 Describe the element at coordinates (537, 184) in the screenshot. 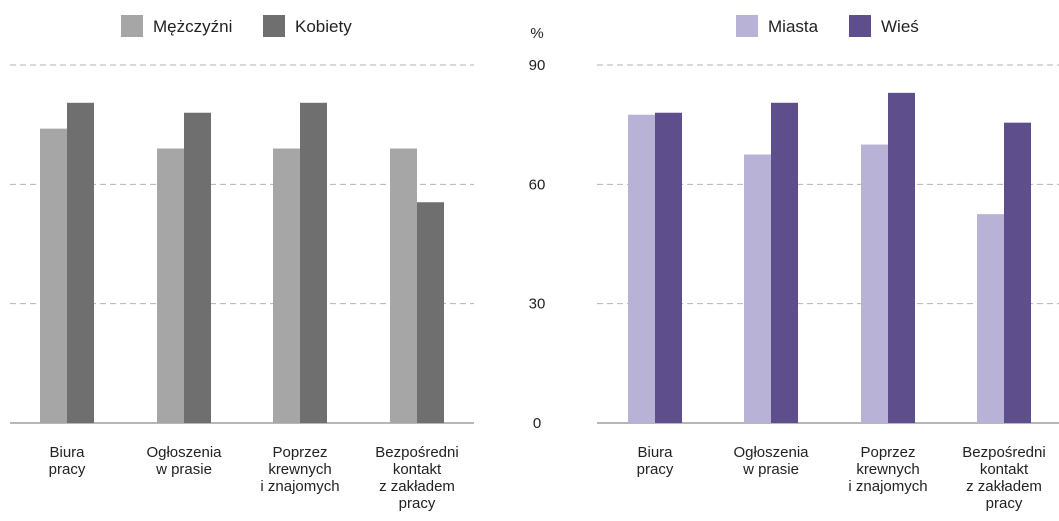

I see `y-tick-label: 60` at that location.